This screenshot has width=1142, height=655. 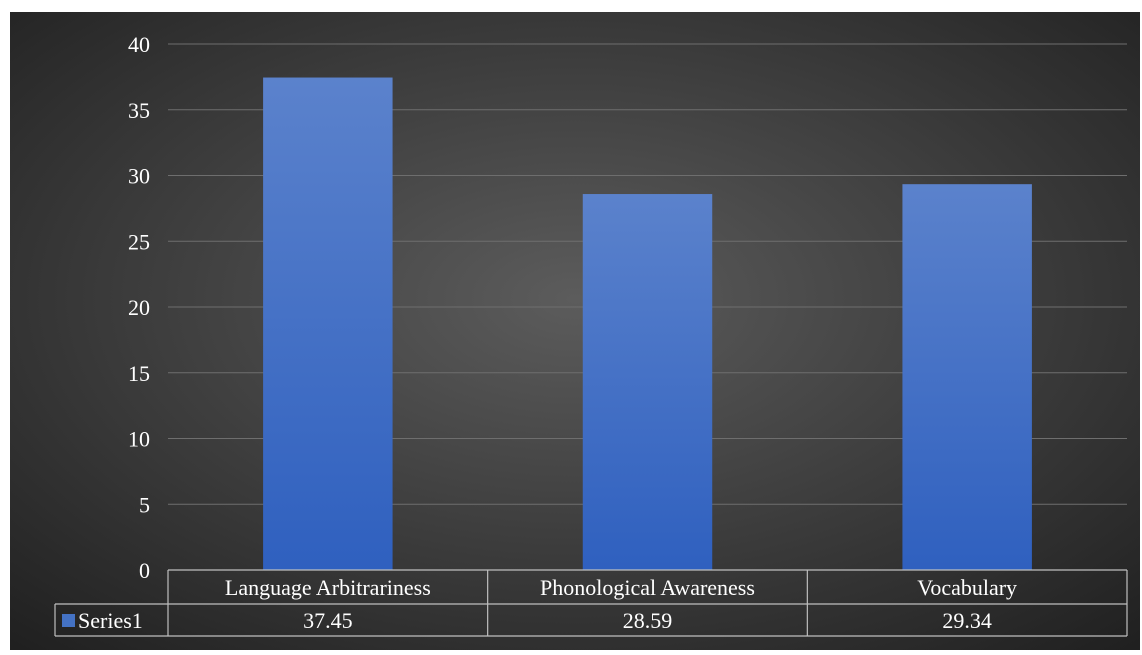 What do you see at coordinates (967, 587) in the screenshot?
I see `category-label: Vocabulary` at bounding box center [967, 587].